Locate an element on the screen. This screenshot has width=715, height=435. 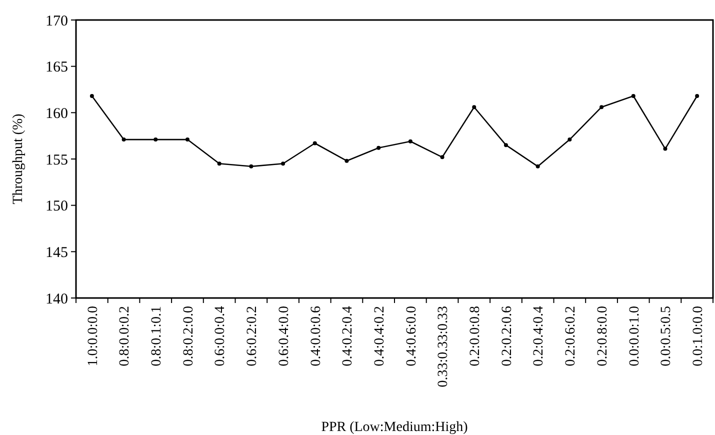
x-tick-label: 0.4:0.6:0.0 is located at coordinates (412, 336).